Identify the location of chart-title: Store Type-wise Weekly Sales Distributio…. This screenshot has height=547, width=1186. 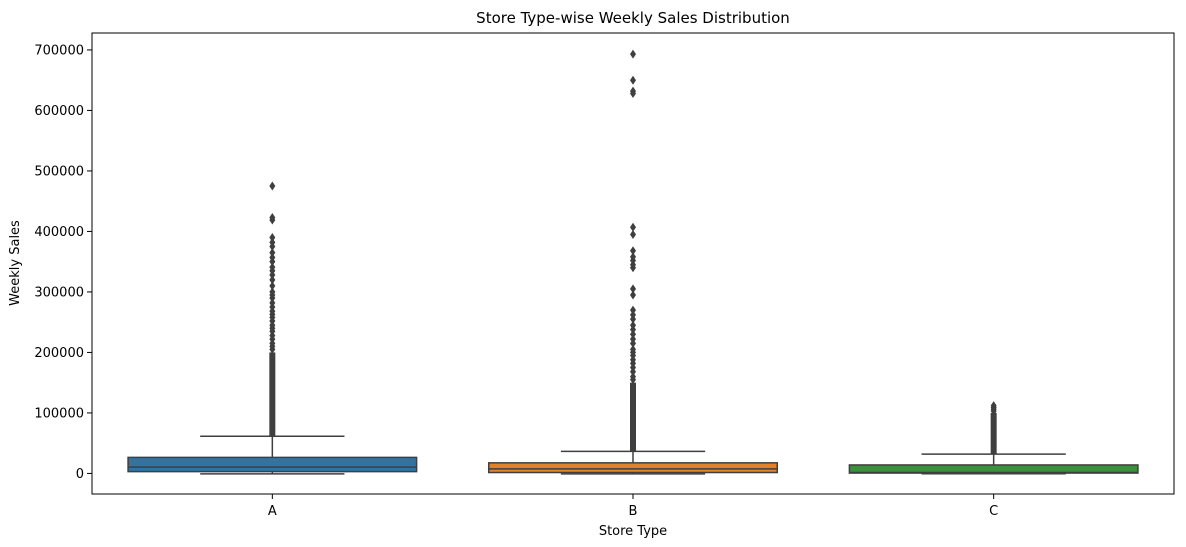
(633, 18).